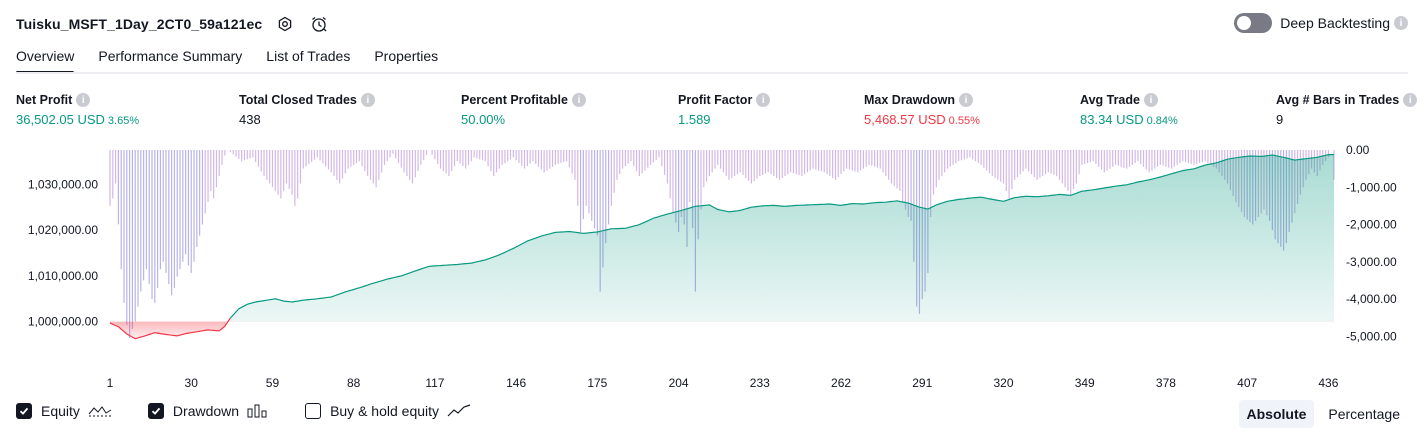 The height and width of the screenshot is (438, 1424). Describe the element at coordinates (1129, 110) in the screenshot. I see `metric-avg-trade: Avg Trade i 83.34 USD 0.84%` at that location.